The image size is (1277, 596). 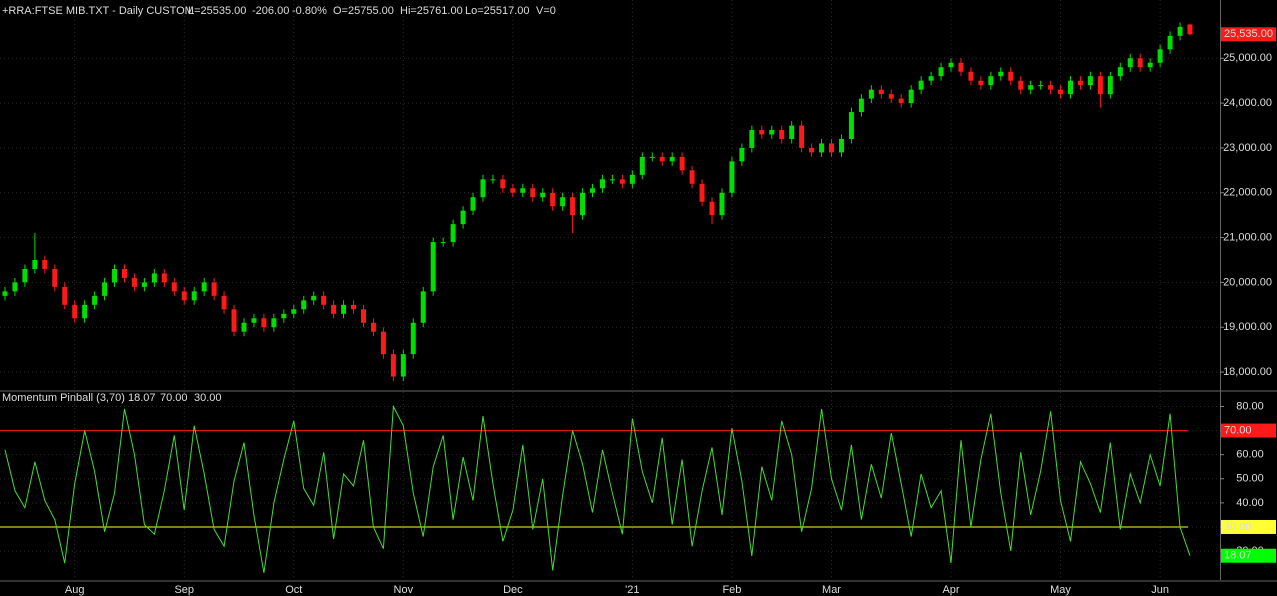 I want to click on y-tick-label: 23,000.00, so click(x=1247, y=148).